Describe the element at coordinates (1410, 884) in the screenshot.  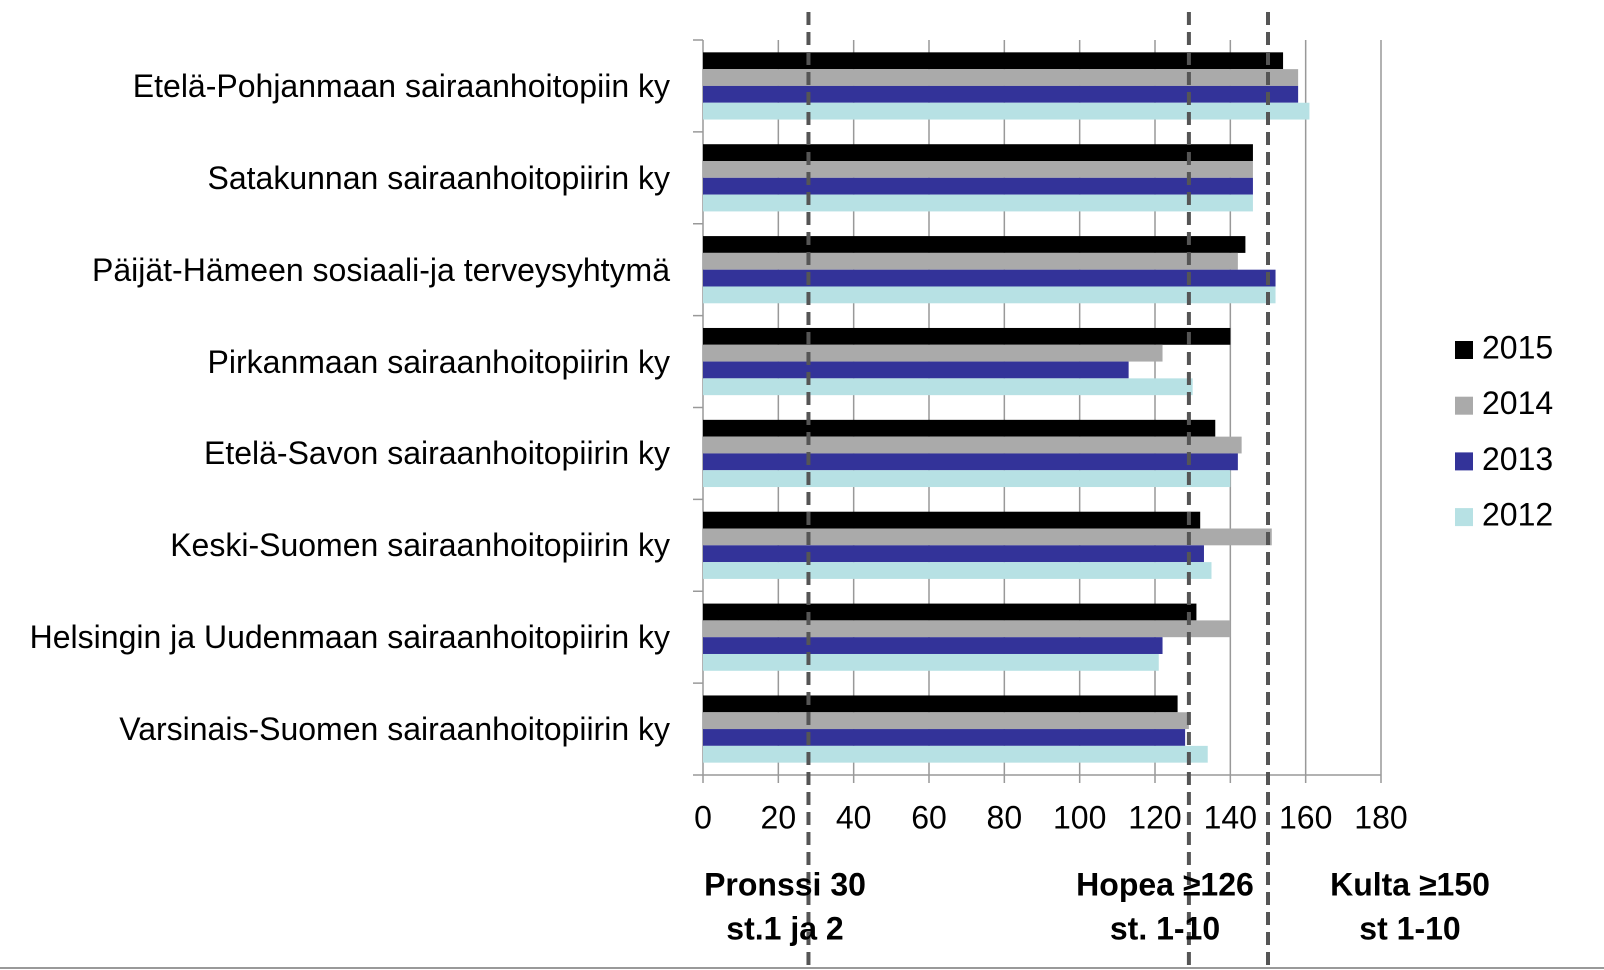
I see `reference-label: Kulta ≥150` at that location.